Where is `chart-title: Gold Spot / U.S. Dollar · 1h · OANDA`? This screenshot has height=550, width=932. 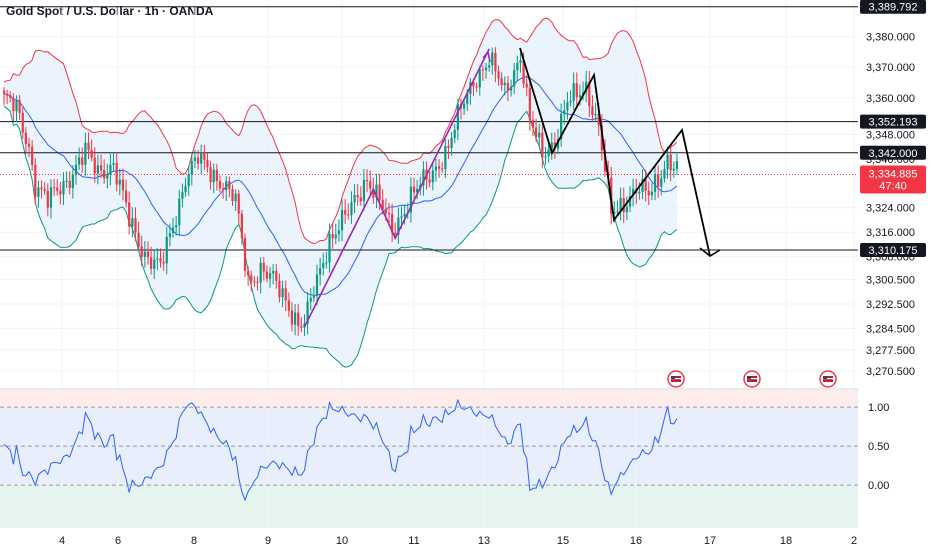
chart-title: Gold Spot / U.S. Dollar · 1h · OANDA is located at coordinates (110, 11).